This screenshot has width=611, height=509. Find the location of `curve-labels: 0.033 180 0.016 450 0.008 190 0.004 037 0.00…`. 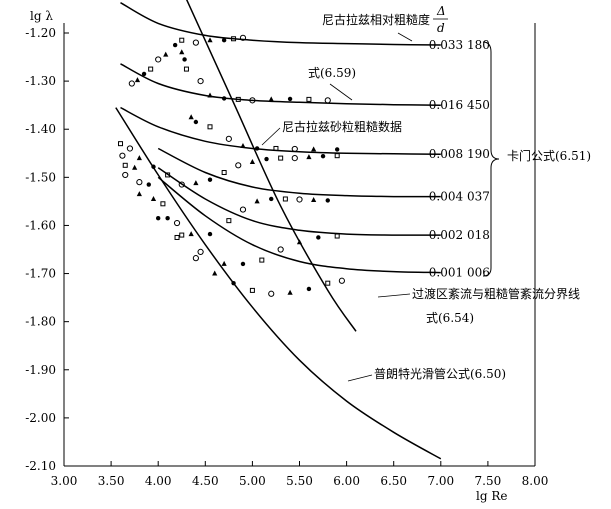

curve-labels: 0.033 180 0.016 450 0.008 190 0.004 037 0.00… is located at coordinates (459, 159).